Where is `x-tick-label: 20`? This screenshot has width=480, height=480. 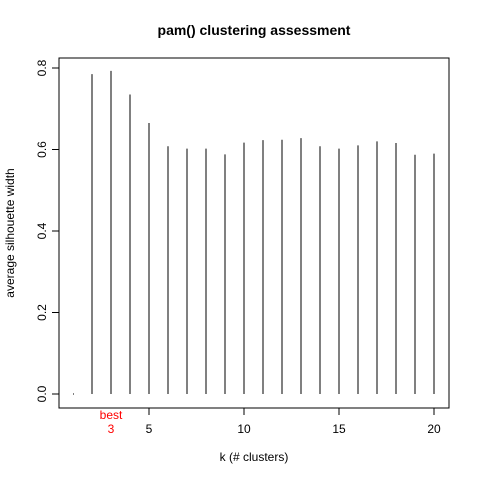
x-tick-label: 20 is located at coordinates (434, 429).